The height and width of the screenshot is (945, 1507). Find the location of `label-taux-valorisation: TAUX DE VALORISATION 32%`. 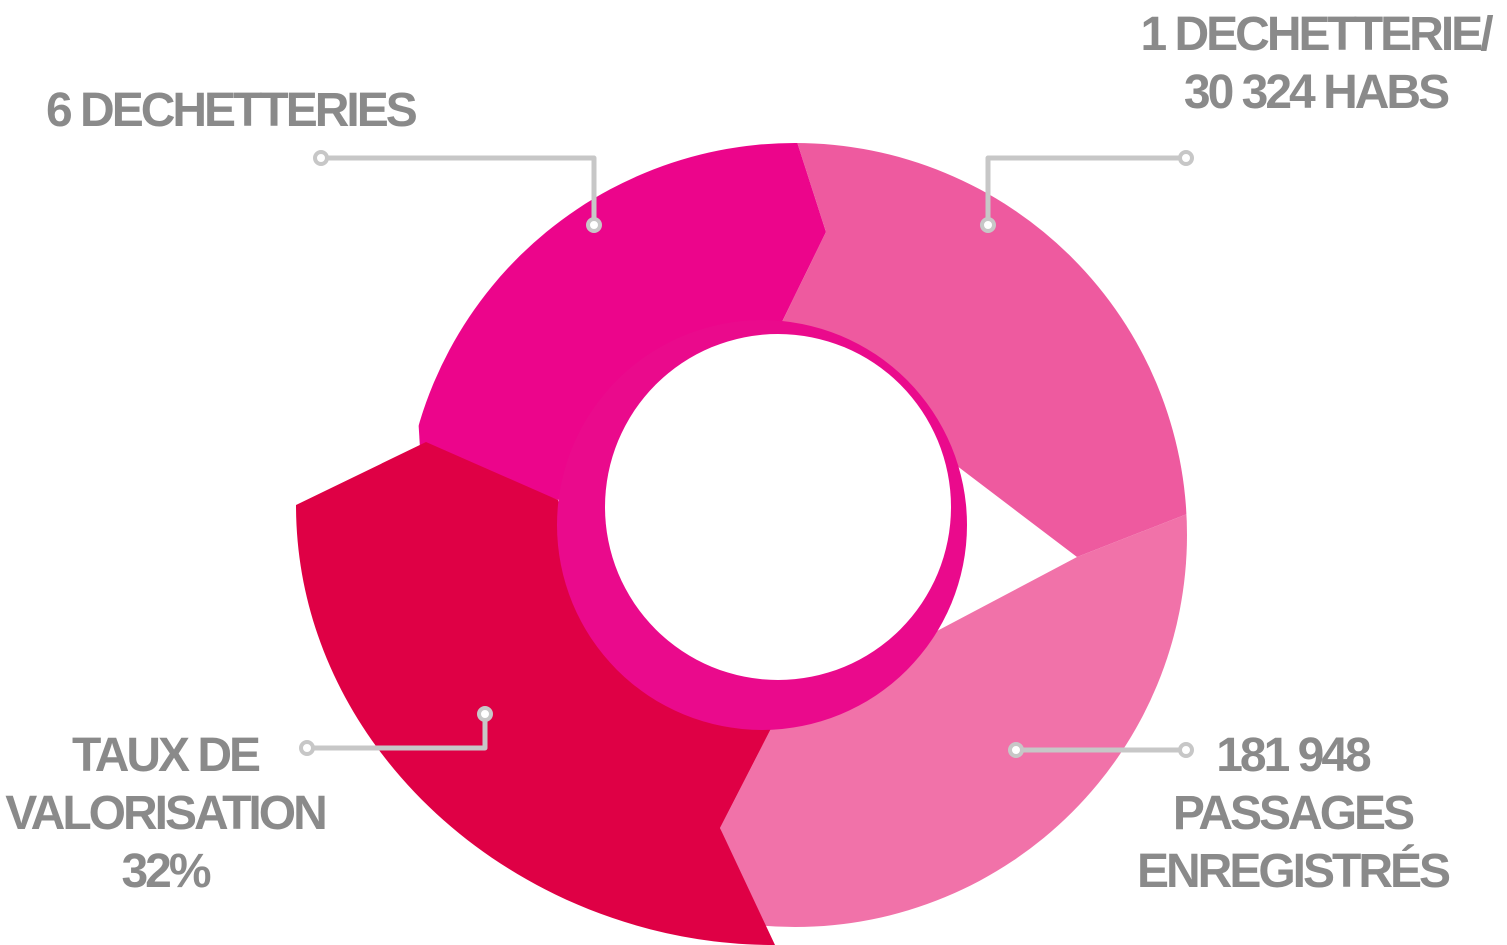

label-taux-valorisation: TAUX DE VALORISATION 32% is located at coordinates (165, 814).